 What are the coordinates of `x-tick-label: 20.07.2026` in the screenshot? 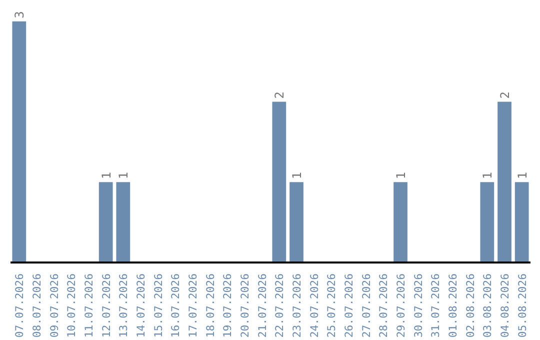 It's located at (245, 306).